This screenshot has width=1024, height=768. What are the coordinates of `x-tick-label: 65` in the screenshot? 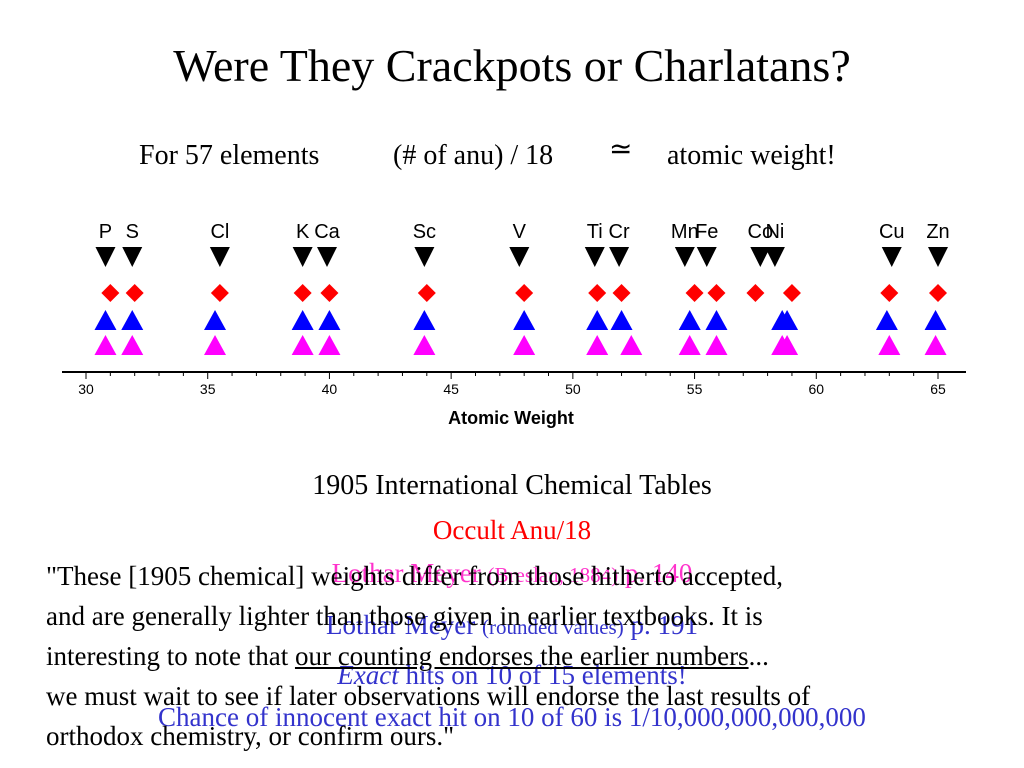 It's located at (938, 389).